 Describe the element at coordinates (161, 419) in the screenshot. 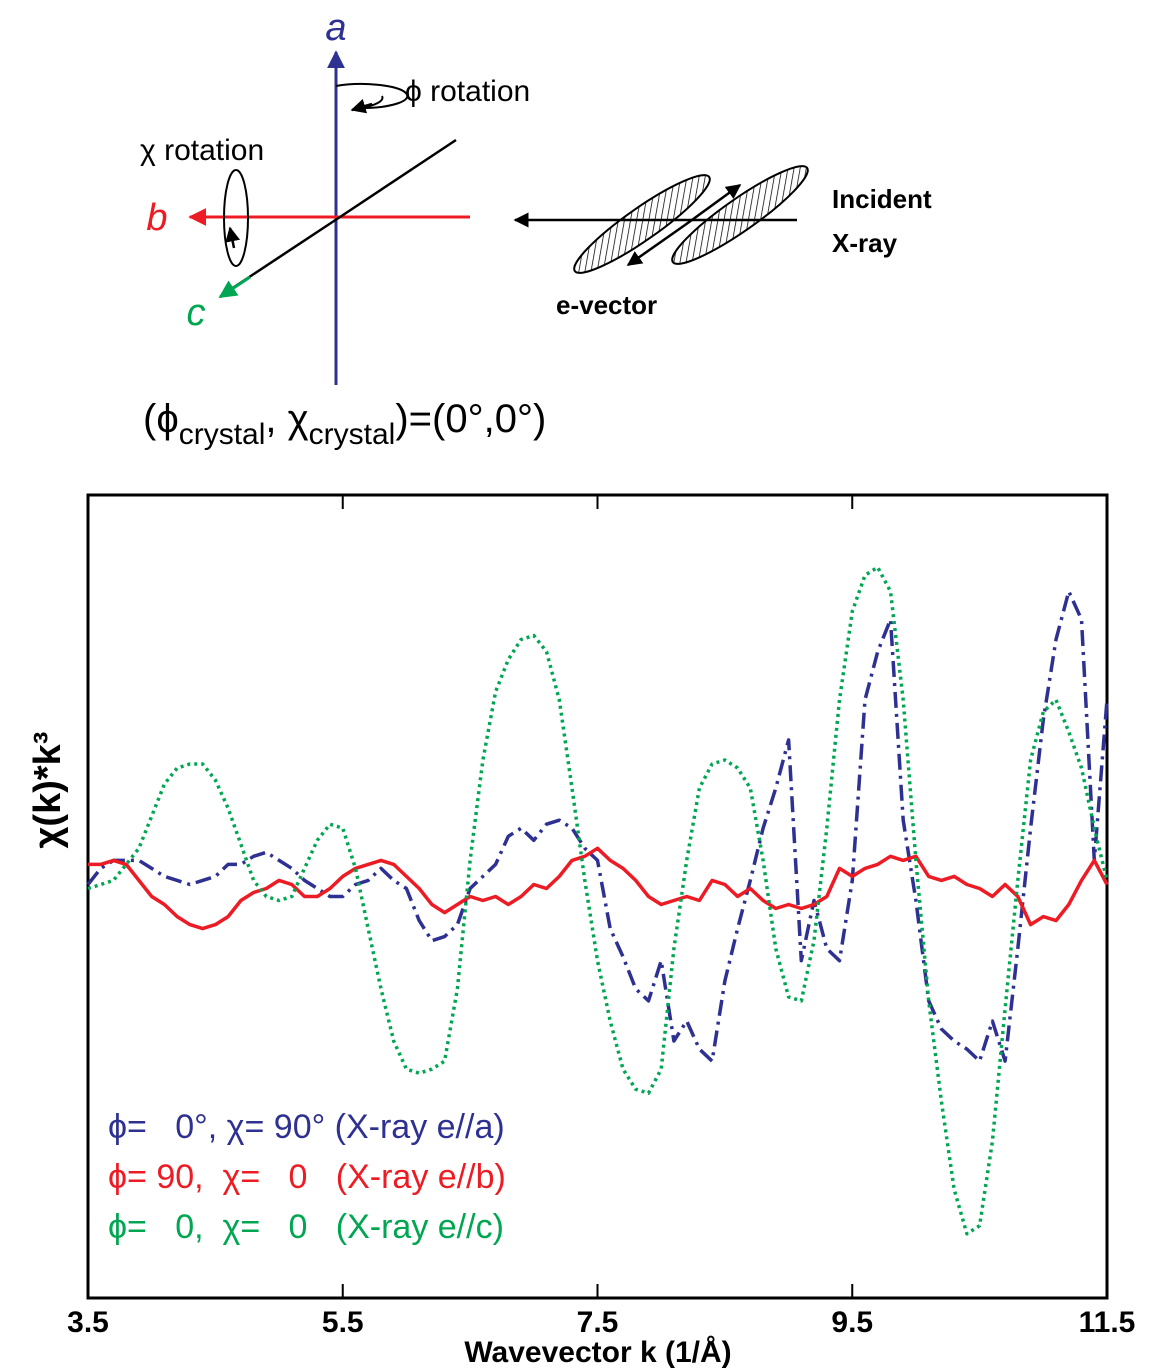

I see `caption-part: (ϕ` at that location.